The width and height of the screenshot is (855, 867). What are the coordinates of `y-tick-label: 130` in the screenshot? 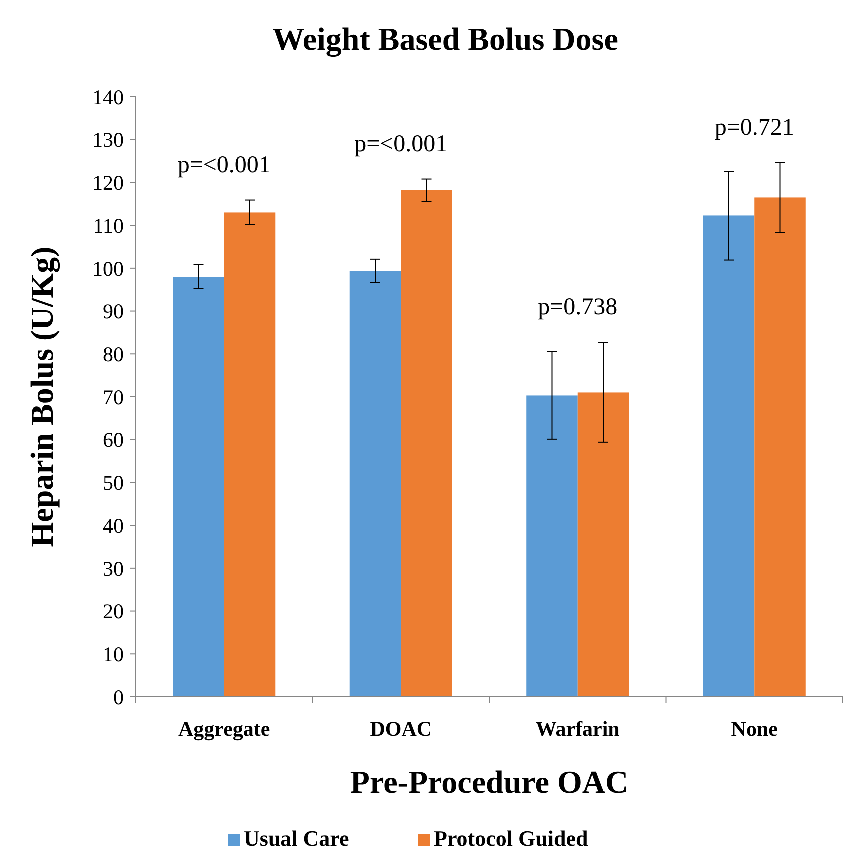 It's located at (108, 140).